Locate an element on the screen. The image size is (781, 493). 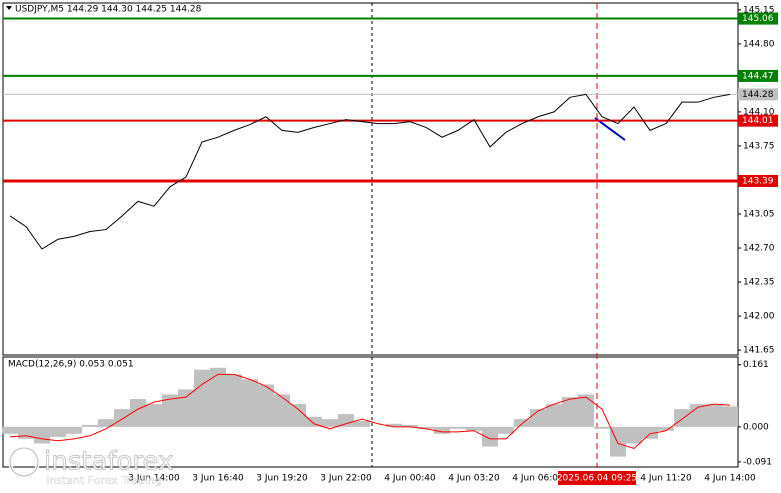
x-tick-label: 3 Jun 16:40 is located at coordinates (218, 479).